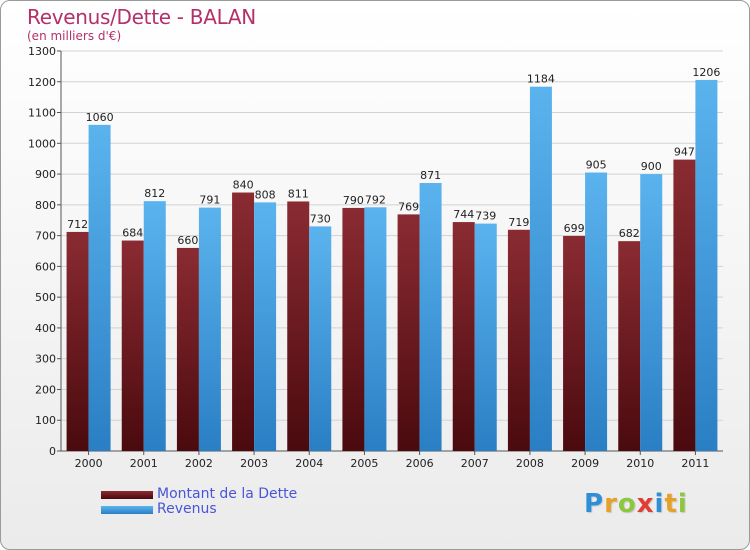 The image size is (750, 550). I want to click on legend-item-revenus: Revenus, so click(199, 509).